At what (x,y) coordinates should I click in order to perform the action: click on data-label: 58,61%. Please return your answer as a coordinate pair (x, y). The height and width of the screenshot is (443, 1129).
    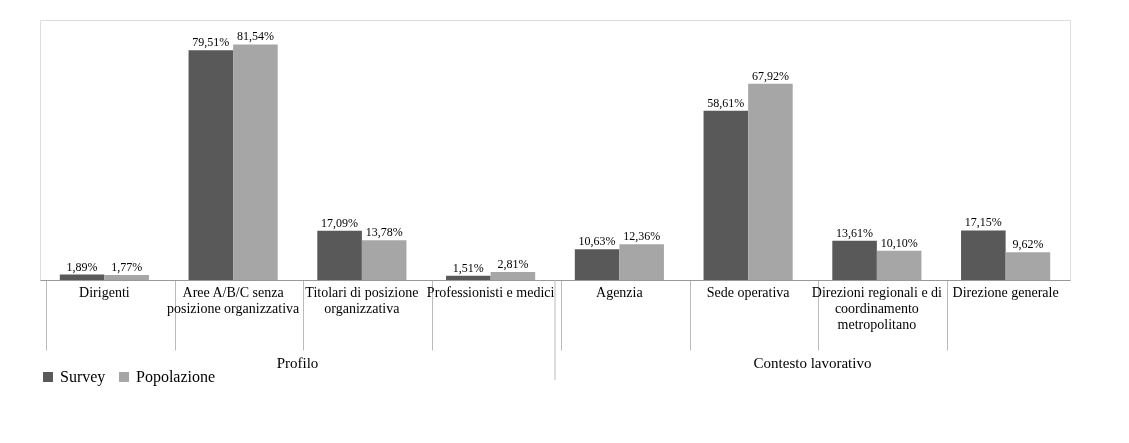
    Looking at the image, I should click on (726, 102).